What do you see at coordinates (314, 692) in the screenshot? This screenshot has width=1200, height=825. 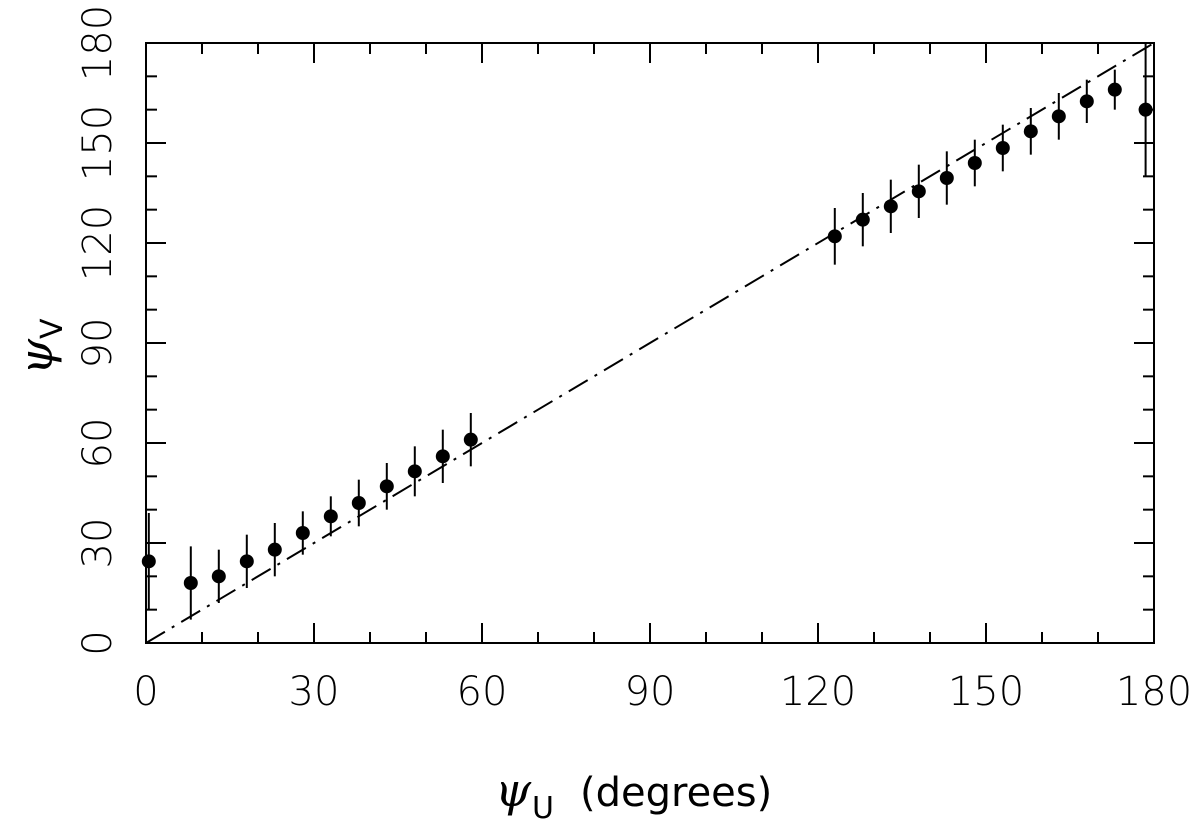 I see `x-tick-label: 30` at bounding box center [314, 692].